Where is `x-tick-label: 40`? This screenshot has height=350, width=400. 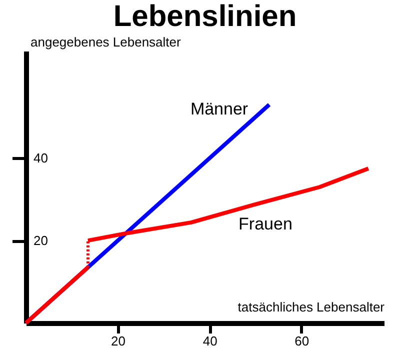
x-tick-label: 40 is located at coordinates (210, 341).